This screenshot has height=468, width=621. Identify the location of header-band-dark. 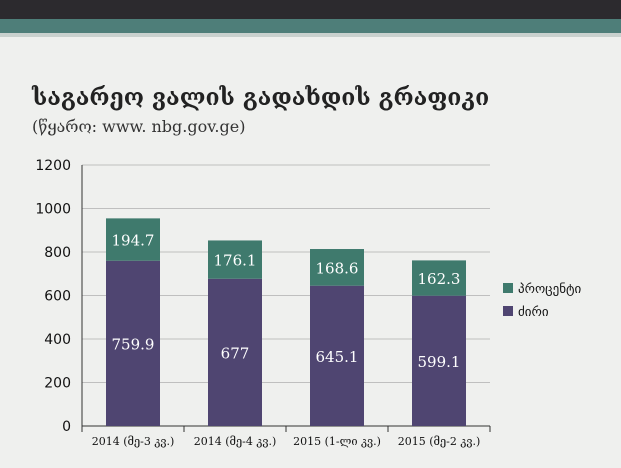
(310, 9).